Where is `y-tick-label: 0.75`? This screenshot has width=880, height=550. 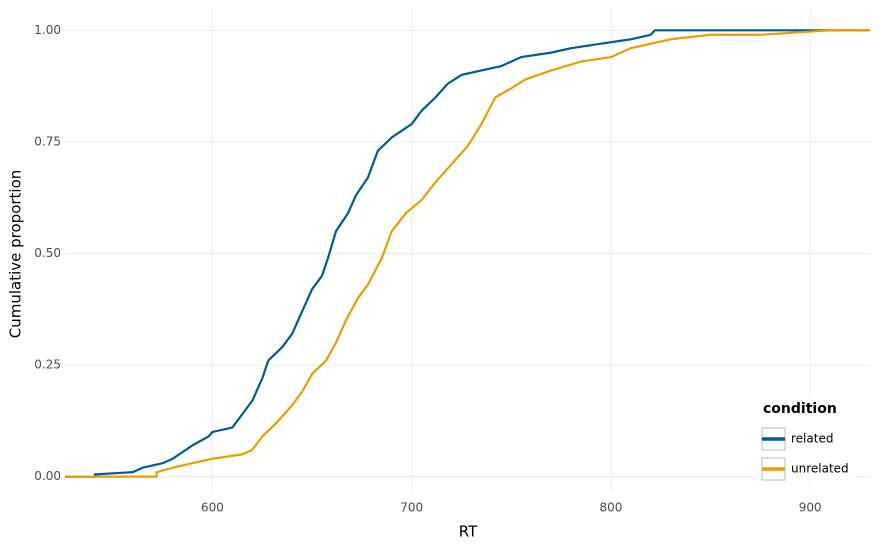 y-tick-label: 0.75 is located at coordinates (47, 141).